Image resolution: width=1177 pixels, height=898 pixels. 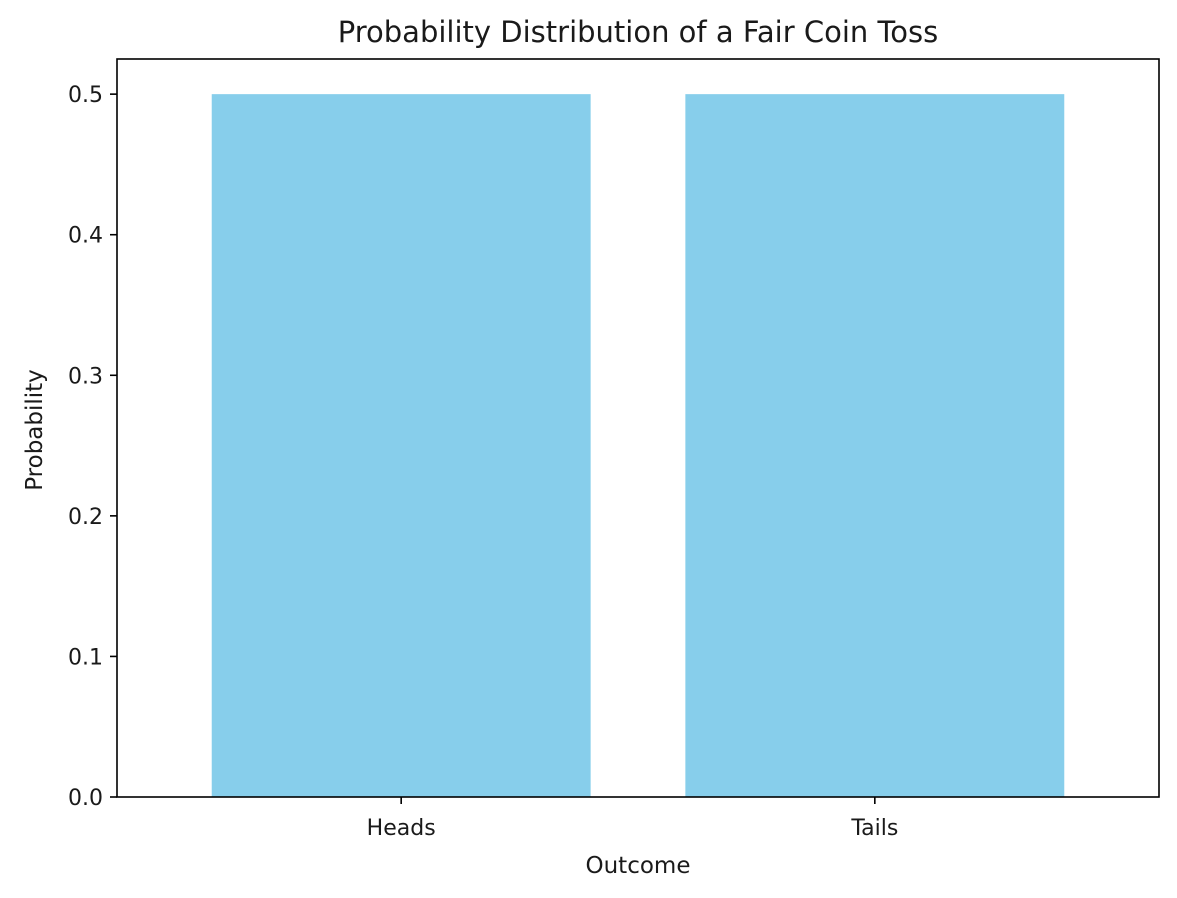 I want to click on y-tick-label: 0.5, so click(x=85, y=95).